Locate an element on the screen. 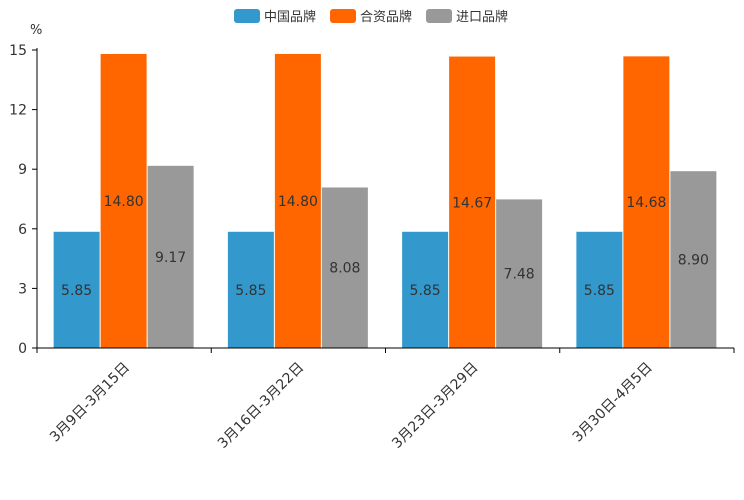 This screenshot has height=500, width=744. y-tick-label: 0 is located at coordinates (22, 349).